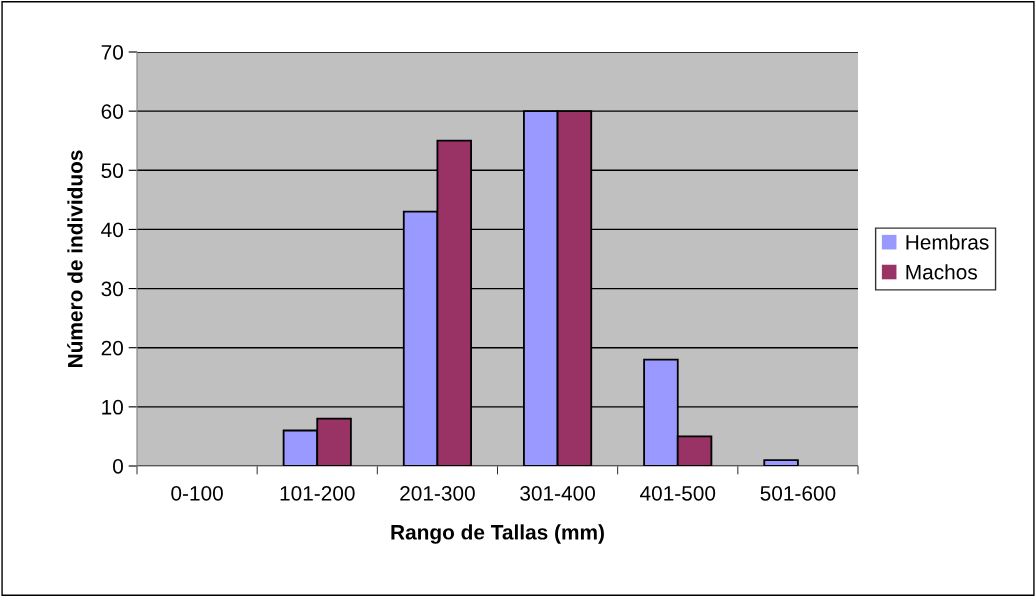 This screenshot has height=597, width=1036. I want to click on x-tick-label: 201-300, so click(437, 493).